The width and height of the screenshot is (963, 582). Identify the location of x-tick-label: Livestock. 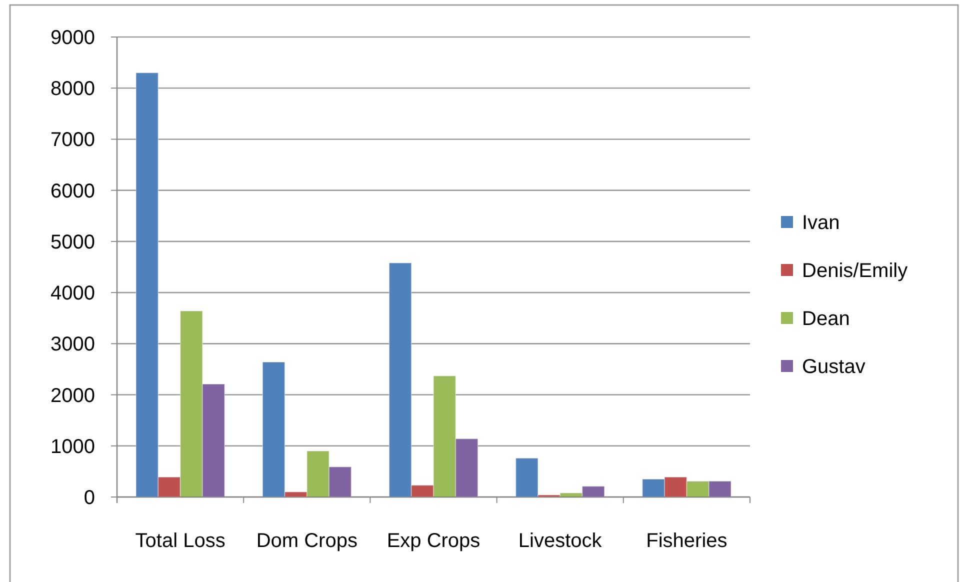
(560, 541).